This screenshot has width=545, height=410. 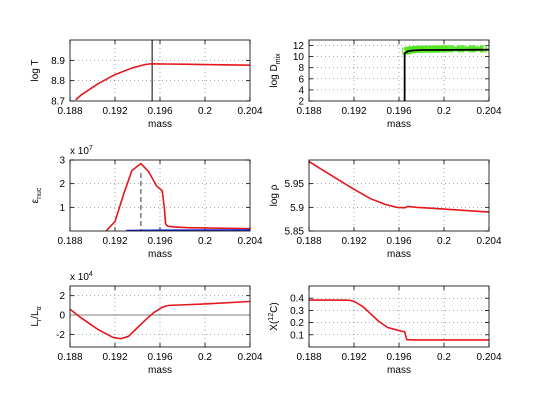 What do you see at coordinates (39, 308) in the screenshot?
I see `y-label-subscript: α` at bounding box center [39, 308].